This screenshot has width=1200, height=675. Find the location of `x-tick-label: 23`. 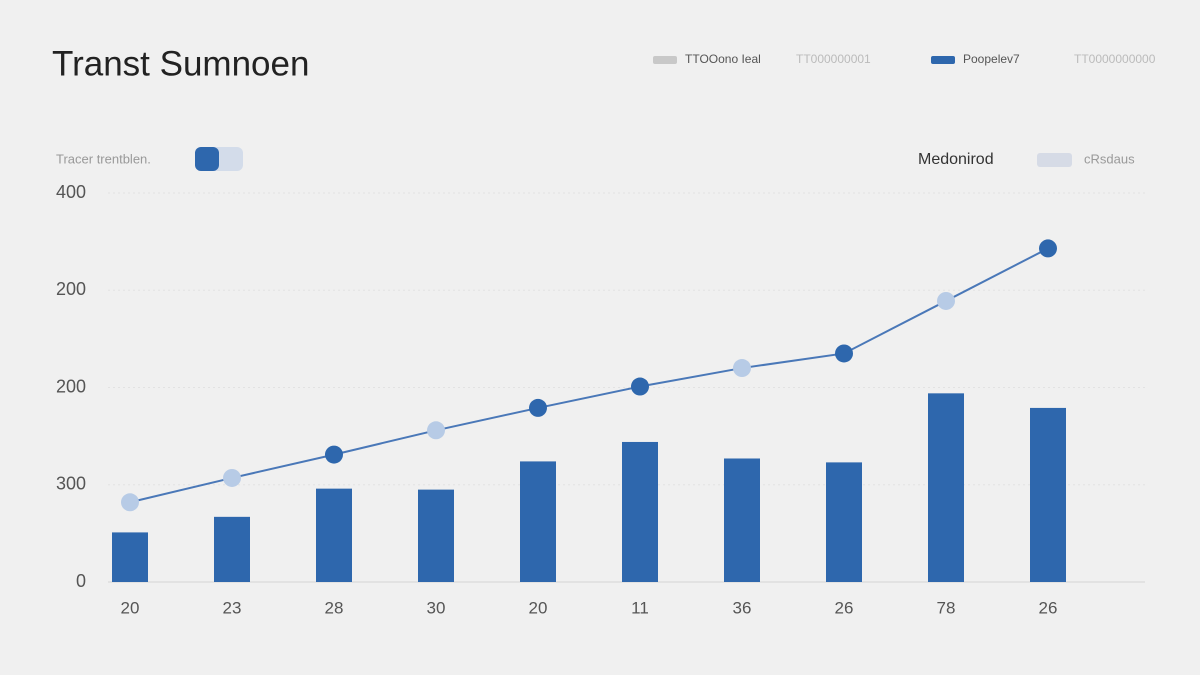

x-tick-label: 23 is located at coordinates (232, 607).